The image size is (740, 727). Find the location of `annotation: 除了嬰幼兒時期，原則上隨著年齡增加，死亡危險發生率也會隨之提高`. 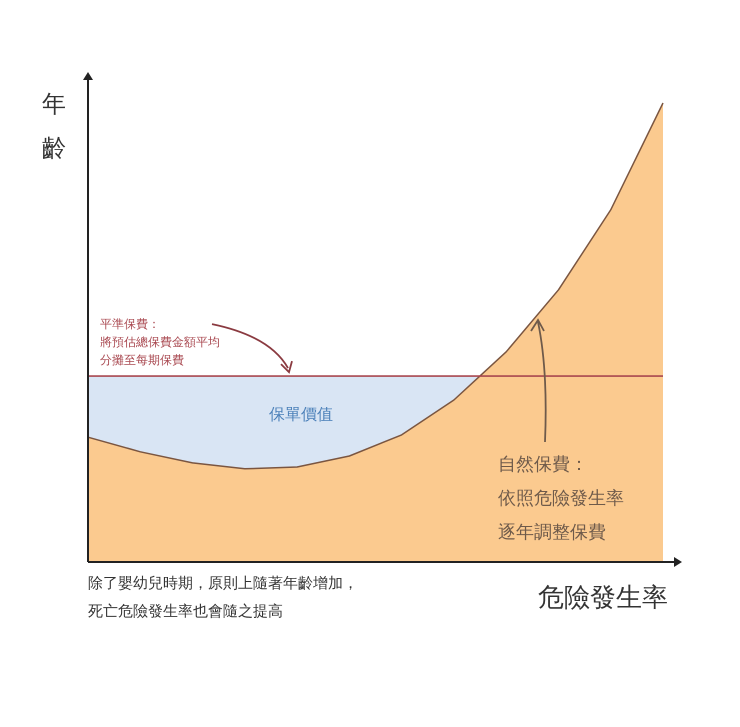

annotation: 除了嬰幼兒時期，原則上隨著年齡增加，死亡危險發生率也會隨之提高 is located at coordinates (223, 597).